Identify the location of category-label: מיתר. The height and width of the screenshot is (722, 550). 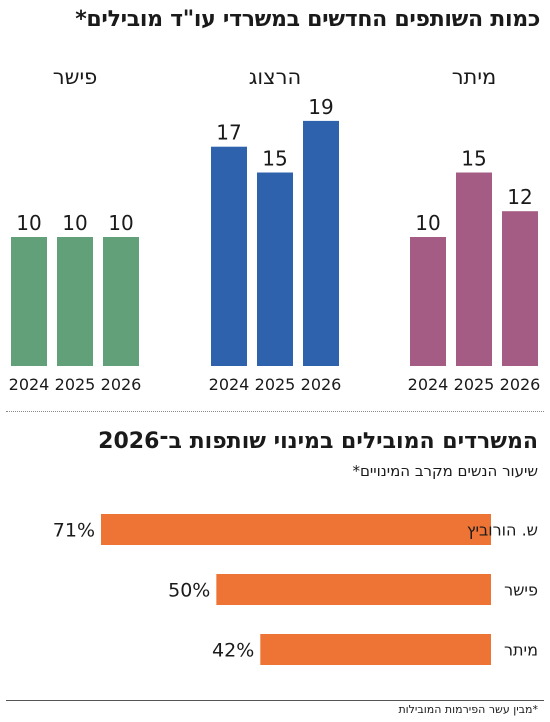
(521, 650).